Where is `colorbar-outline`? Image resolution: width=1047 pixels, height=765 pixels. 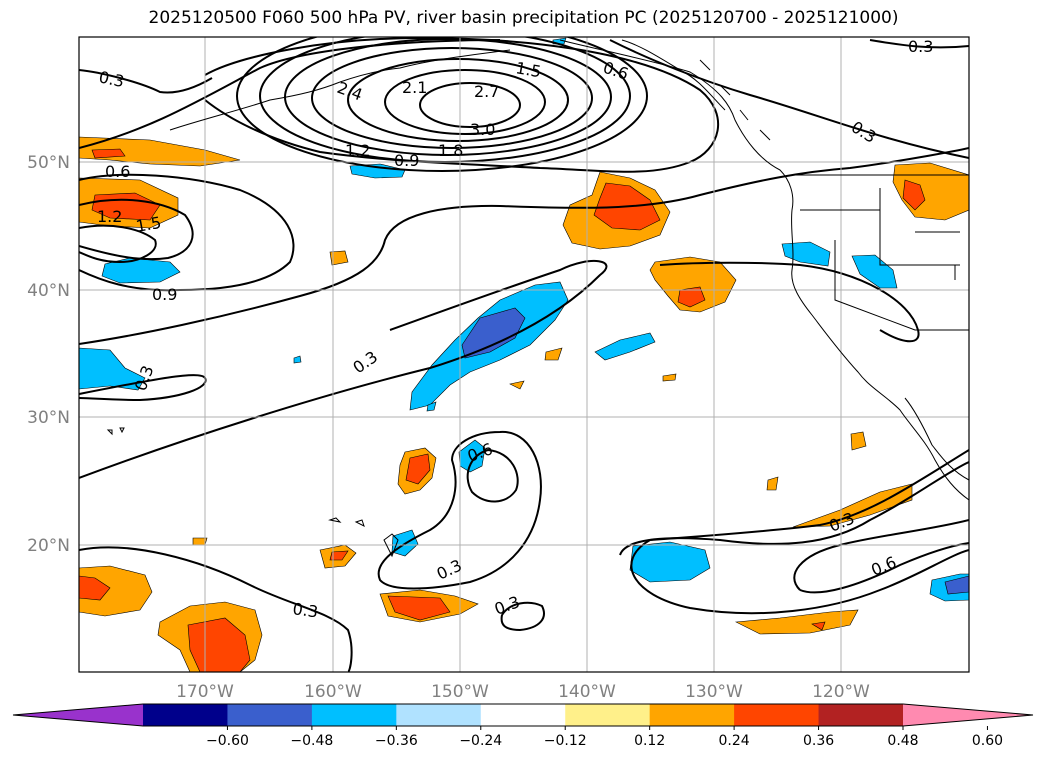 colorbar-outline is located at coordinates (523, 715).